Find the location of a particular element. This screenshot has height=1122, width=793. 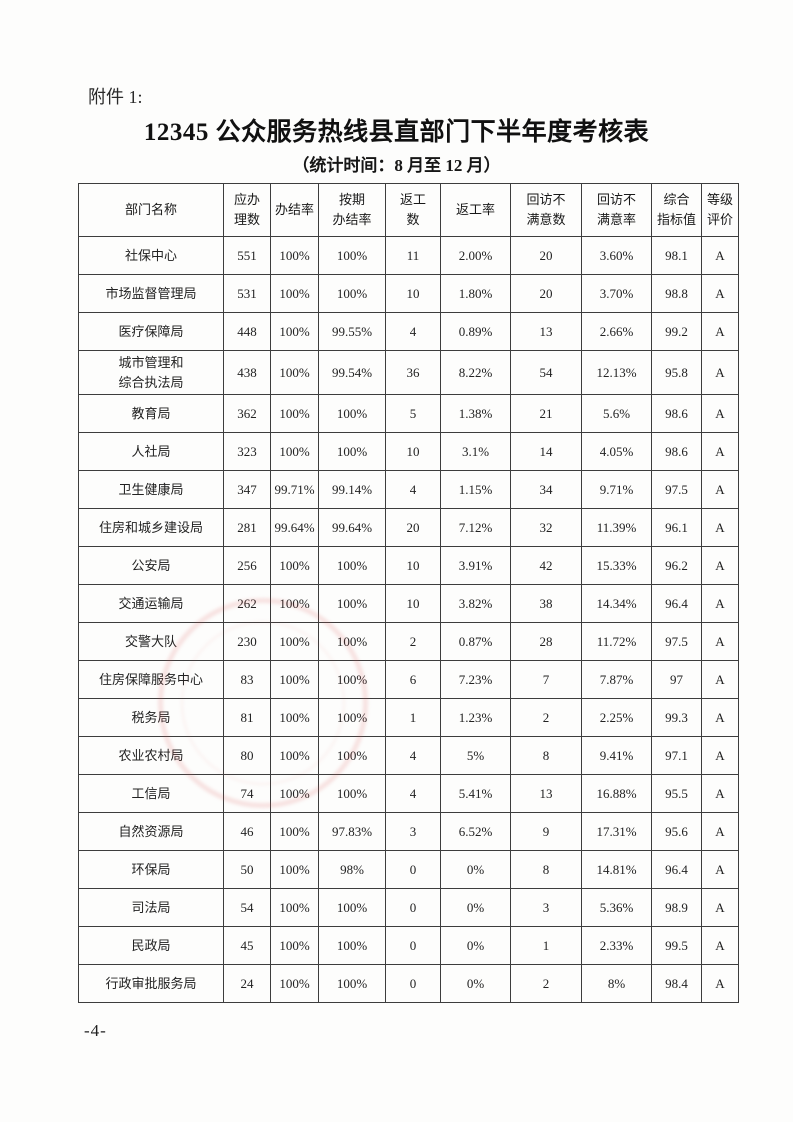

value-cell: 438 is located at coordinates (247, 372).